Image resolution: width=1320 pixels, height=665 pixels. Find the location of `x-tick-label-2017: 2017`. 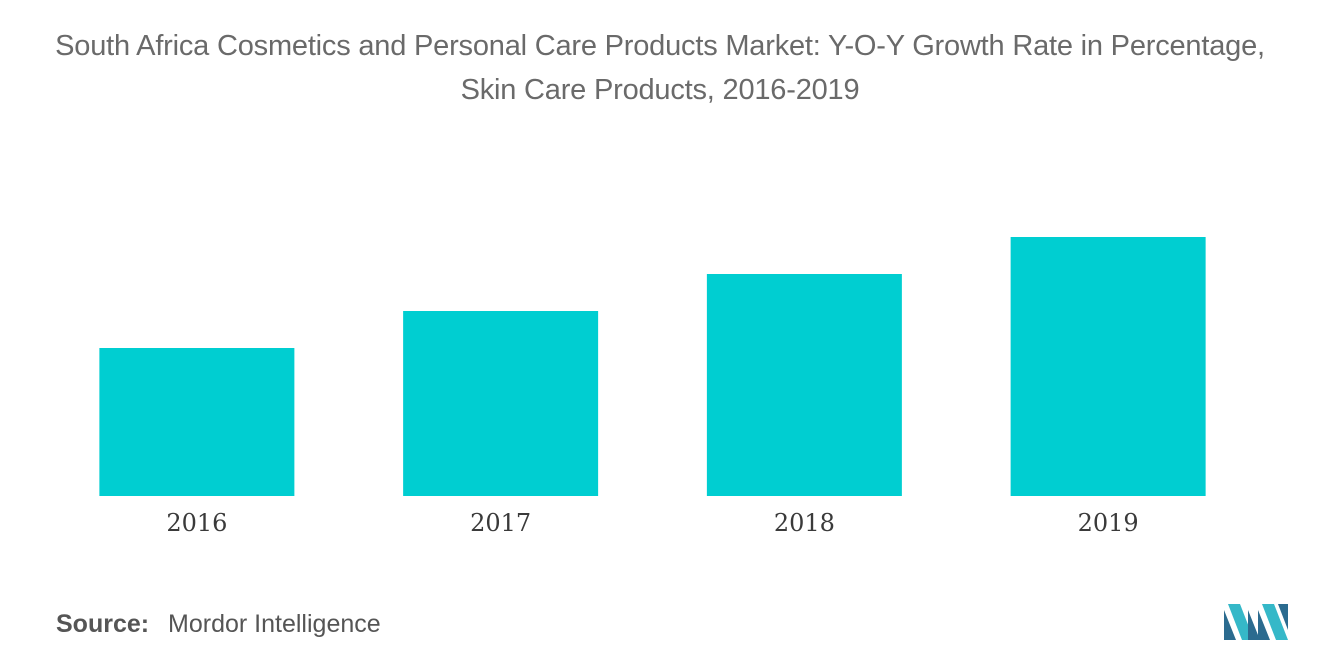

x-tick-label-2017: 2017 is located at coordinates (500, 523).